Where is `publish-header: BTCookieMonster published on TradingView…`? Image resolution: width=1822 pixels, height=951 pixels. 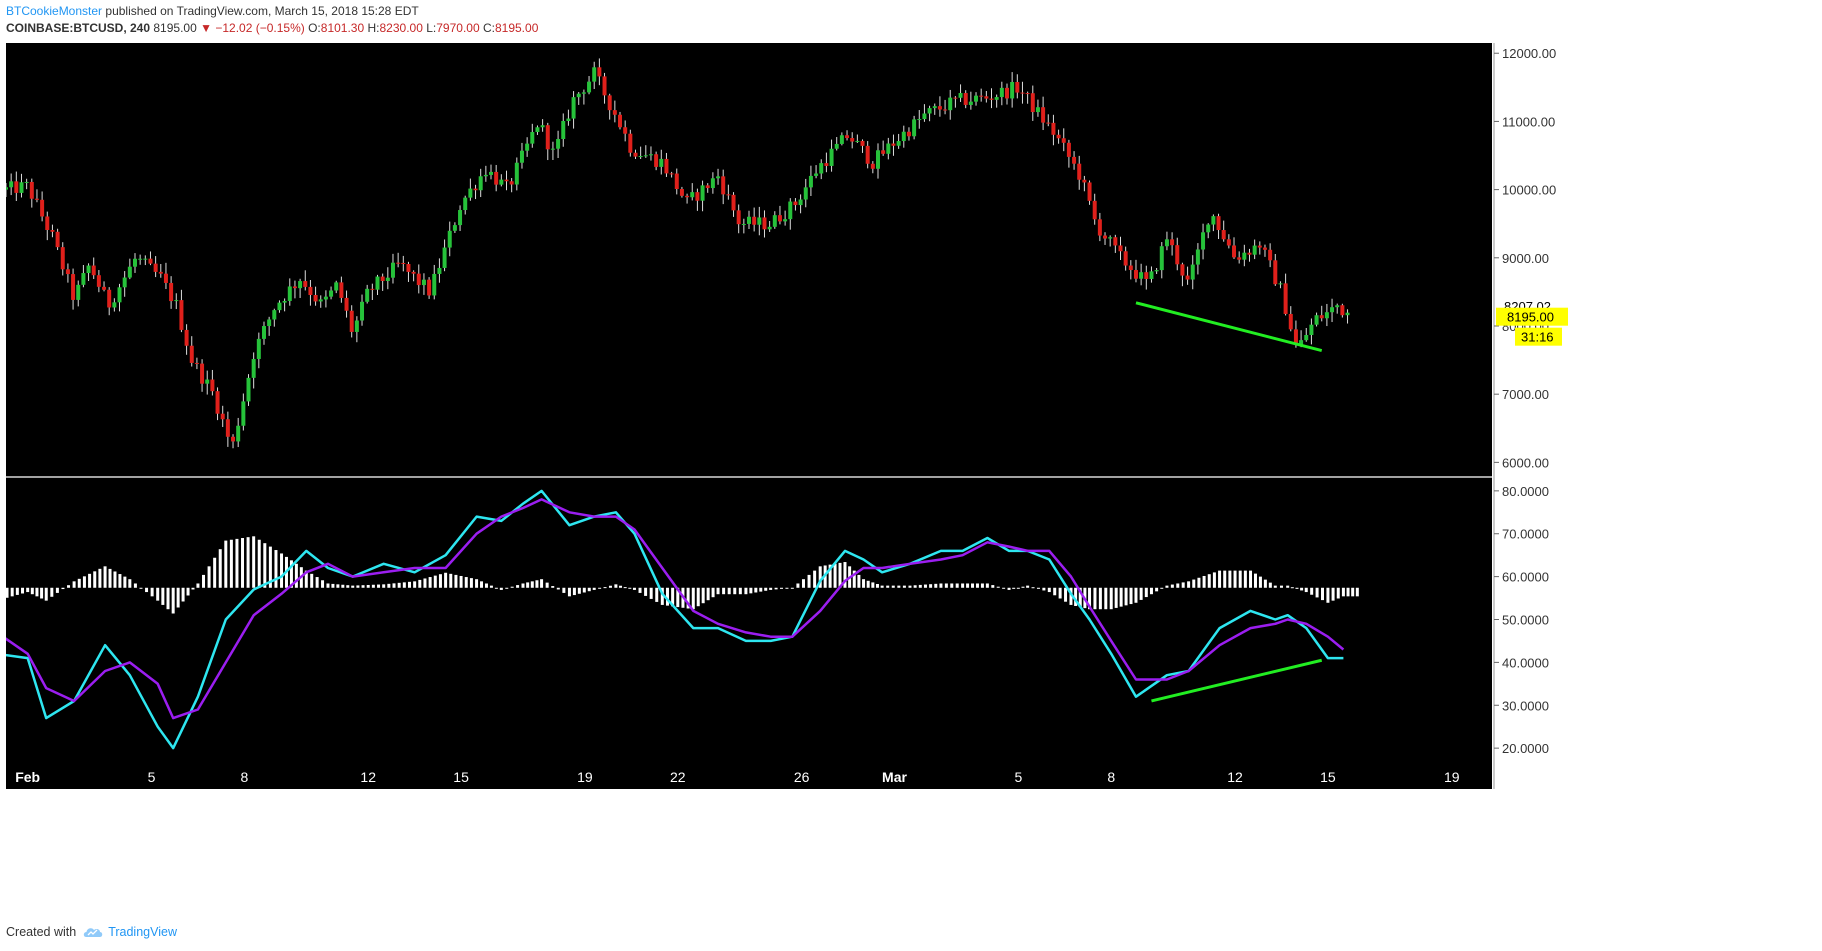 publish-header: BTCookieMonster published on TradingView… is located at coordinates (212, 11).